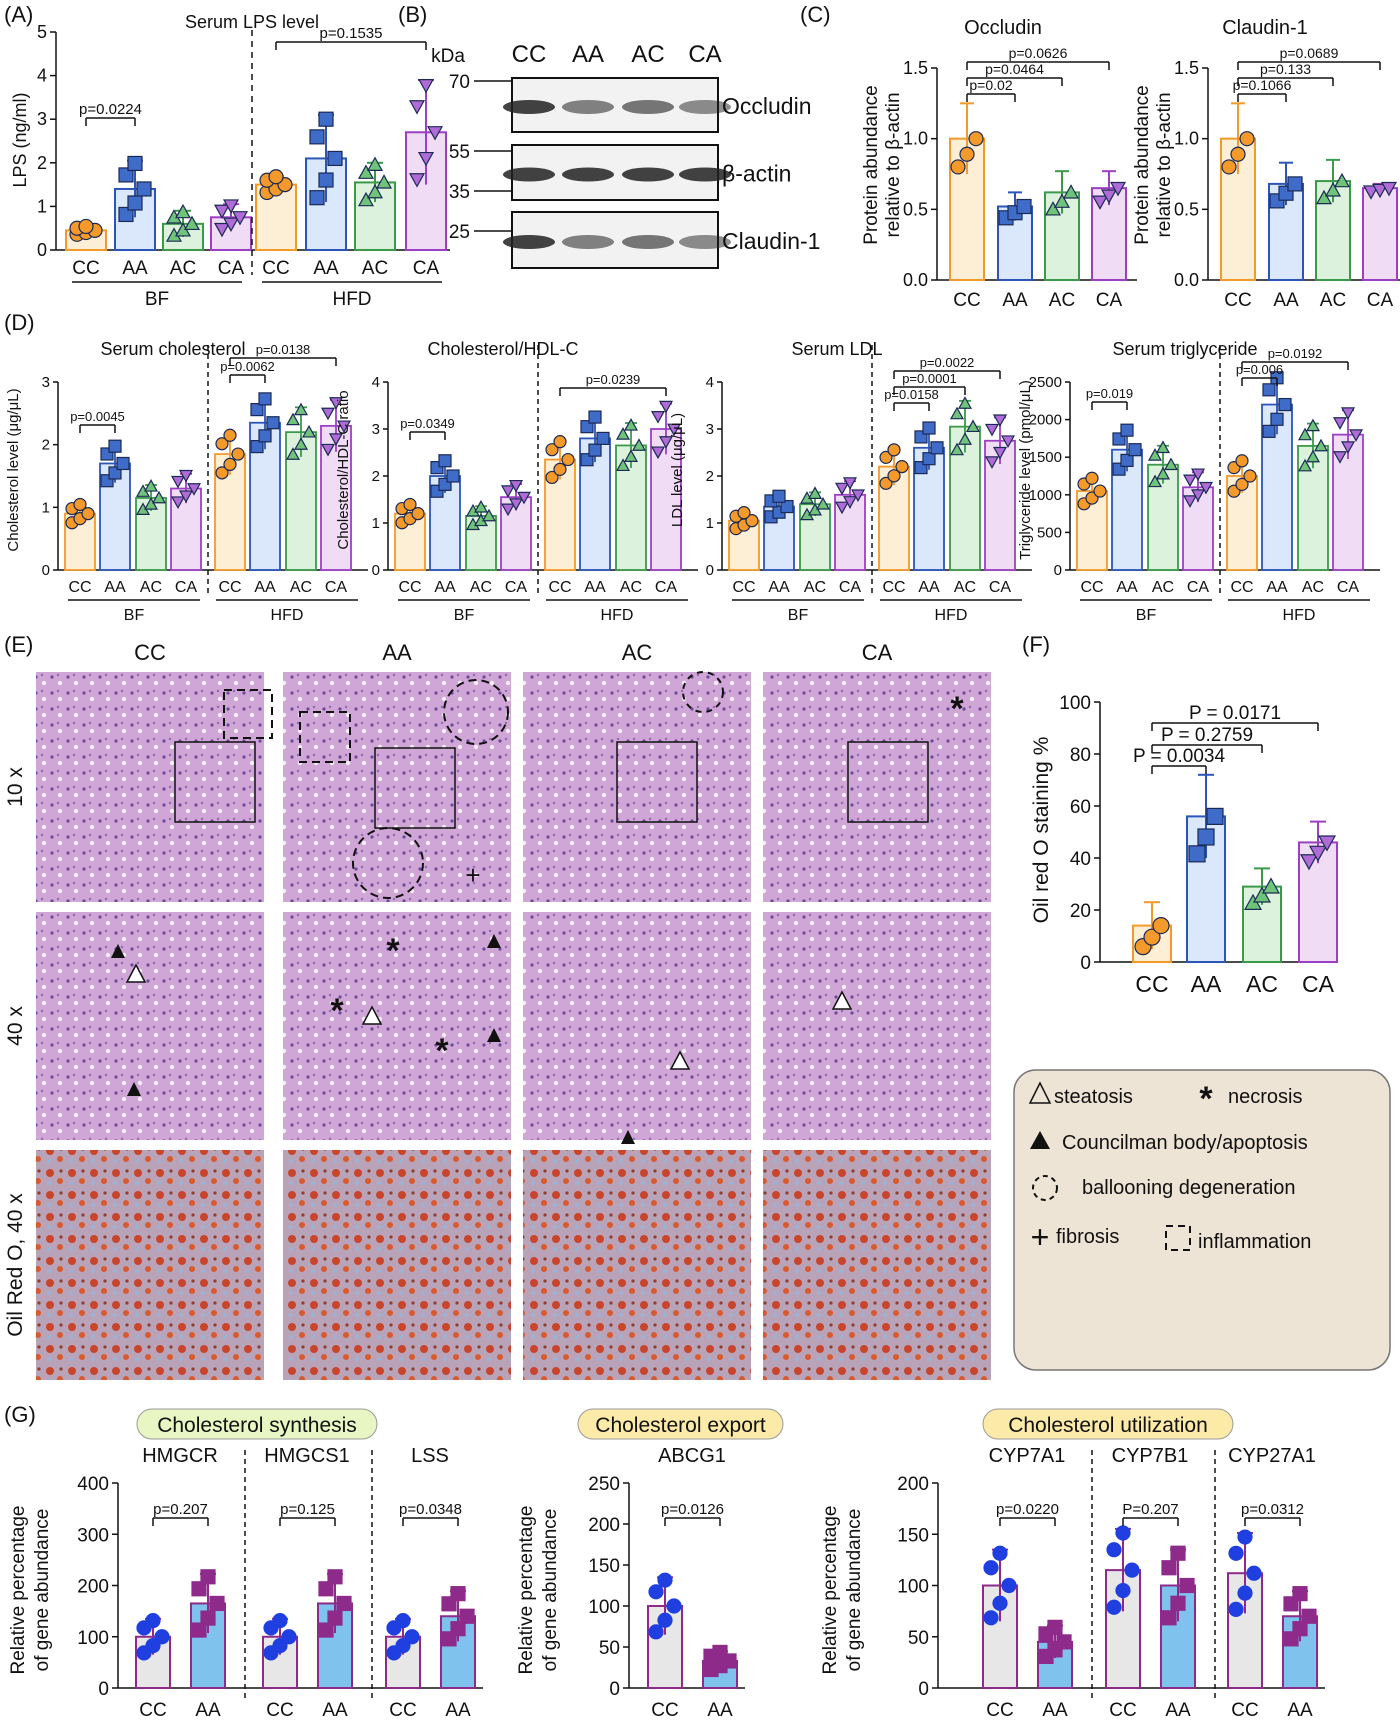 Image resolution: width=1400 pixels, height=1729 pixels. What do you see at coordinates (637, 1265) in the screenshot?
I see `panelE-image-r2-c2` at bounding box center [637, 1265].